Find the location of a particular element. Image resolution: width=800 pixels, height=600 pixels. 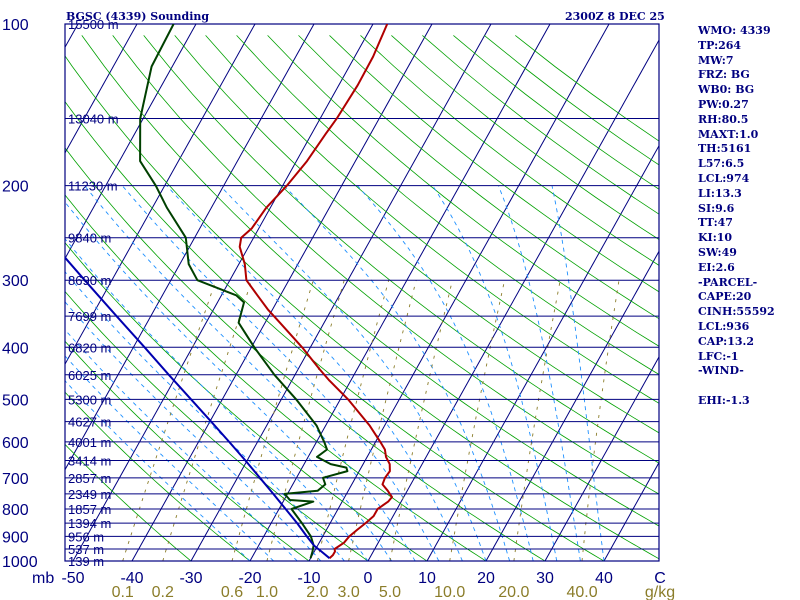

index-line: FRZ: BG is located at coordinates (724, 75).